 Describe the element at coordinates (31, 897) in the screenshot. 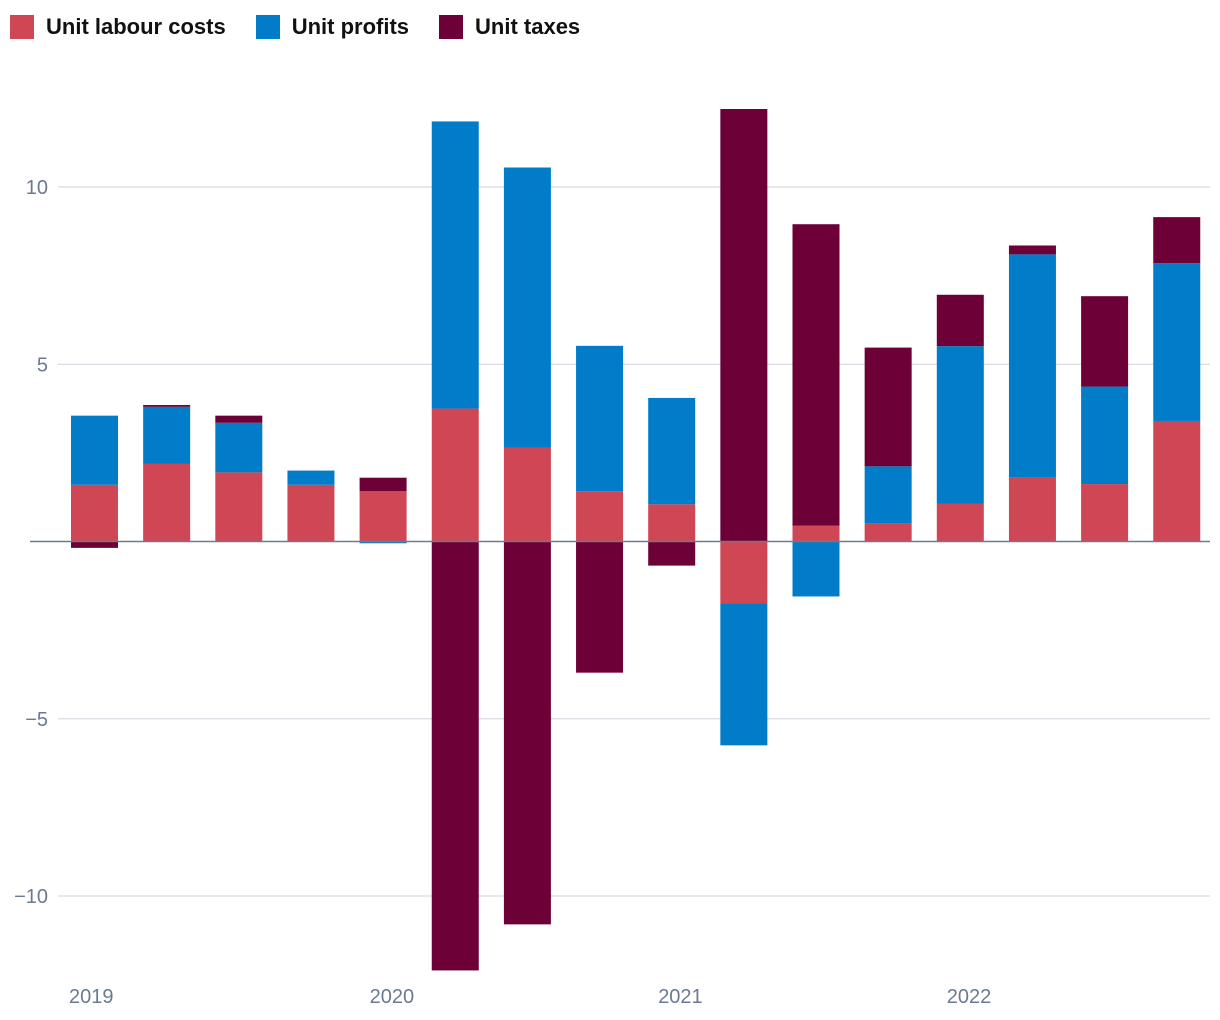

I see `y-tick-label: −10` at that location.